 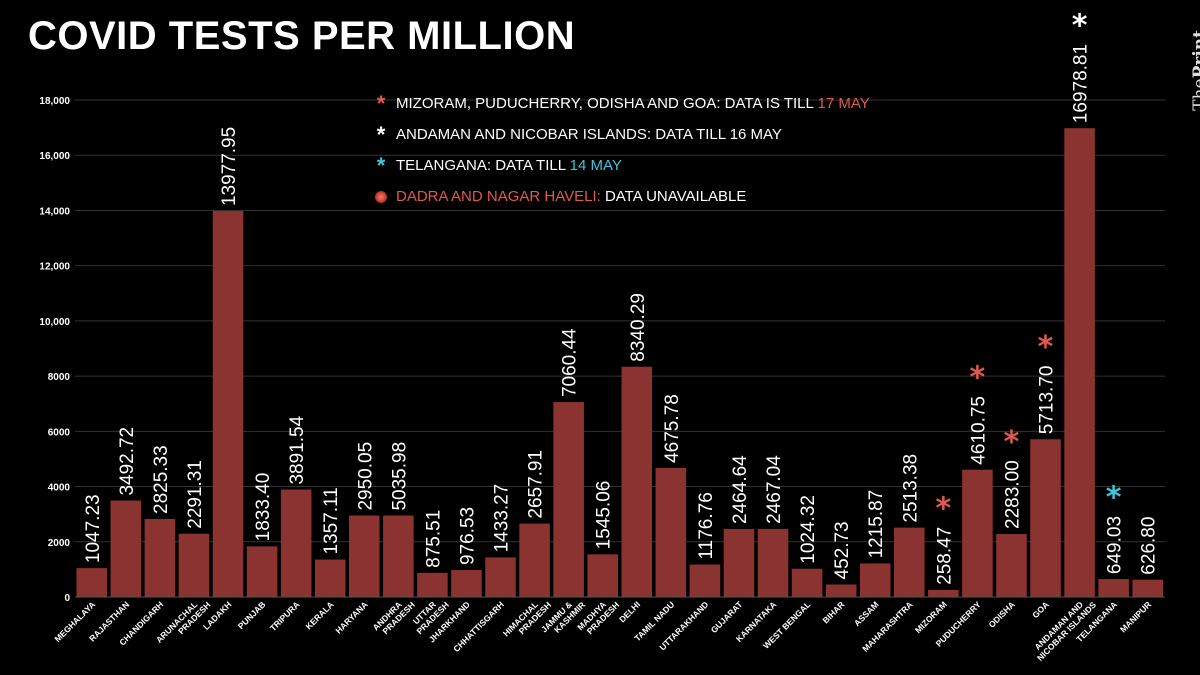 What do you see at coordinates (54, 211) in the screenshot?
I see `y-tick-label: 14,000` at bounding box center [54, 211].